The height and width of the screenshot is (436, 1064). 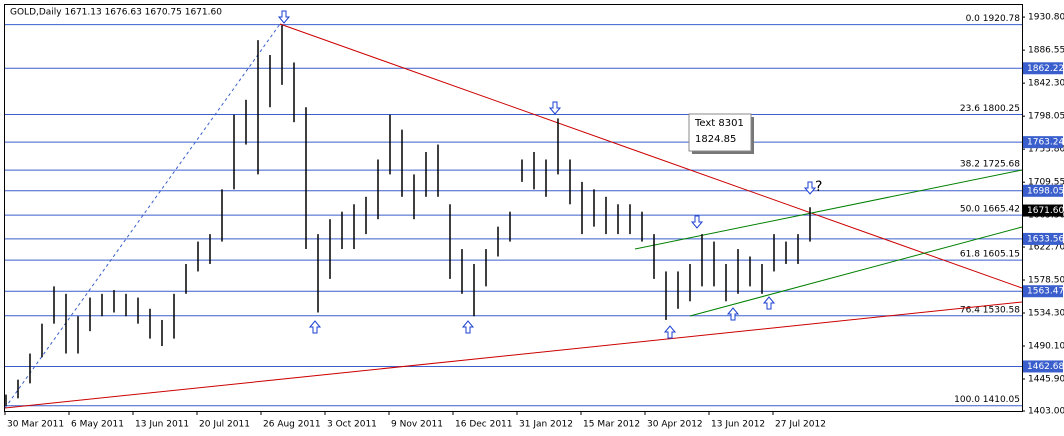 What do you see at coordinates (1045, 143) in the screenshot?
I see `price-tag-label: 1763.24` at bounding box center [1045, 143].